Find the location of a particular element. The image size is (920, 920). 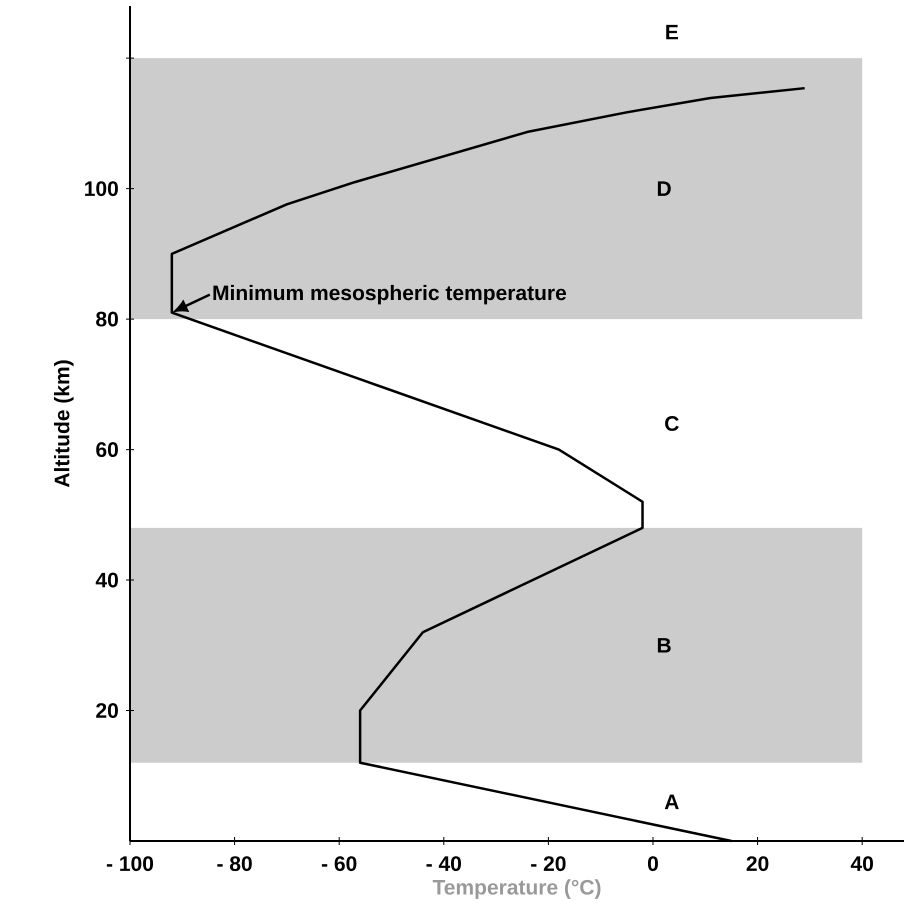

annotation: E is located at coordinates (672, 32).